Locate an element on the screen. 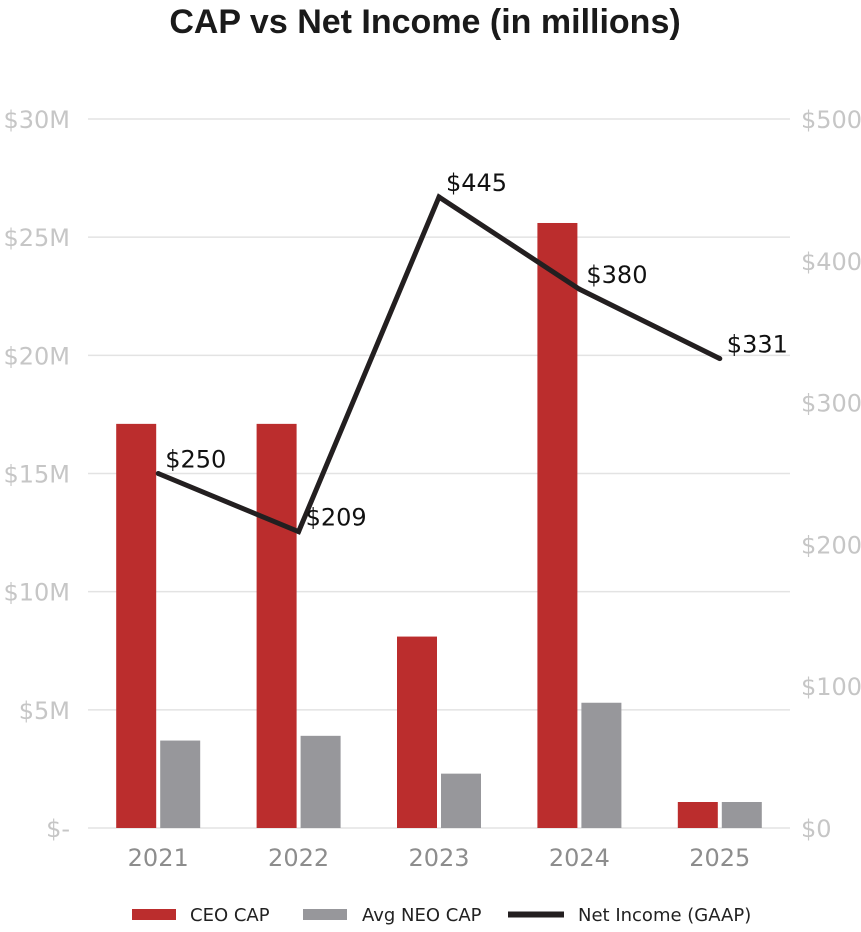 The height and width of the screenshot is (932, 861). left-tick-label: $10M is located at coordinates (36, 593).